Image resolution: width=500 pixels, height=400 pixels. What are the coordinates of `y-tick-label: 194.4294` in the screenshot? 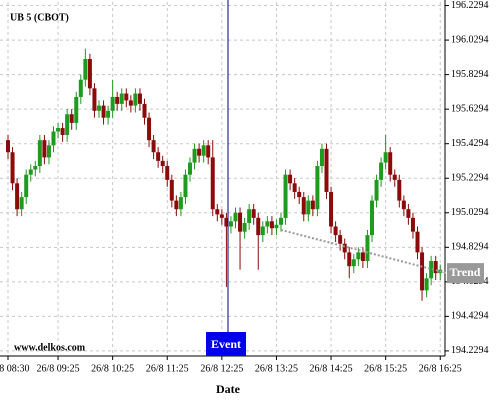 It's located at (470, 316).